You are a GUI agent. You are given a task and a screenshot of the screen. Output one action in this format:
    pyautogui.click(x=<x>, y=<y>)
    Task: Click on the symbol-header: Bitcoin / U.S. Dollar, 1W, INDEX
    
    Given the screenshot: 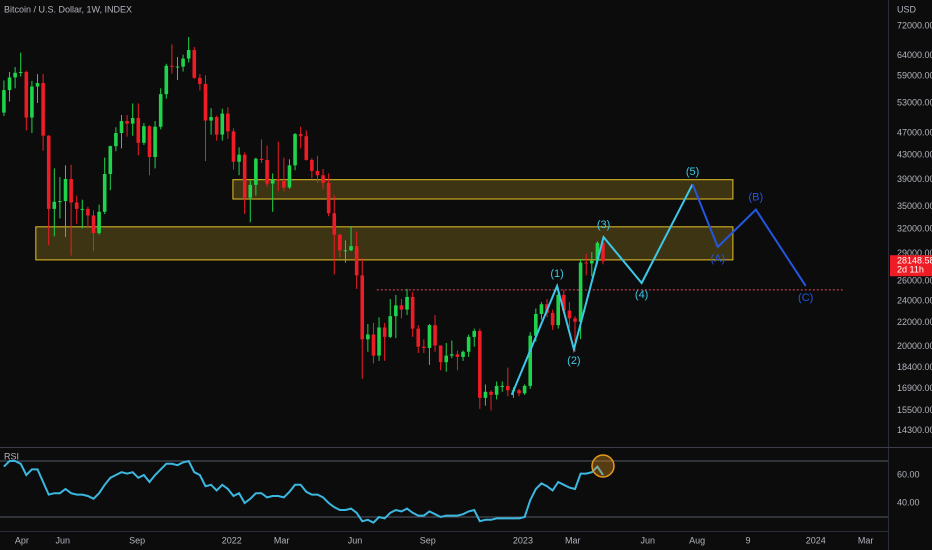 What is the action you would take?
    pyautogui.click(x=68, y=9)
    